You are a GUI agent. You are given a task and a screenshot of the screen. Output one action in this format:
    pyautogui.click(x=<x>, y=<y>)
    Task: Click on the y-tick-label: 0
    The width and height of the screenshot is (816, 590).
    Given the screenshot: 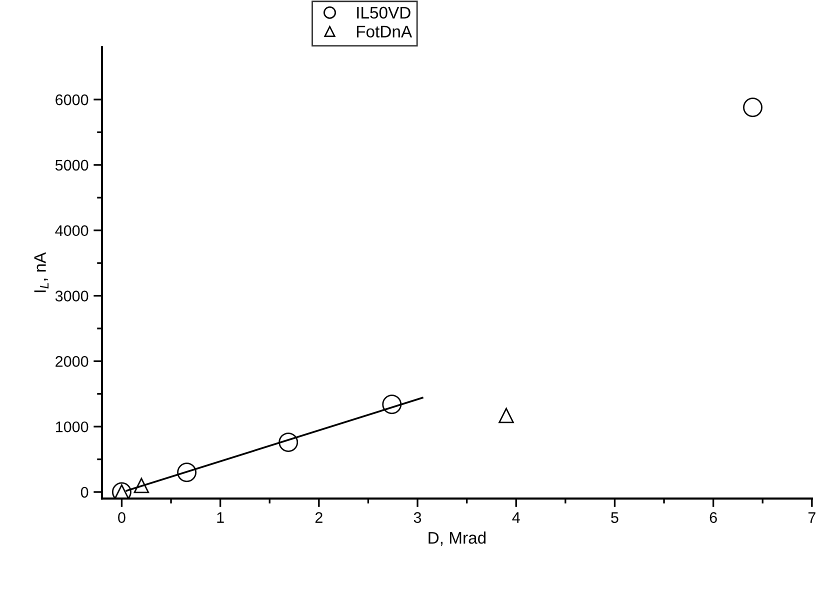 What is the action you would take?
    pyautogui.click(x=84, y=492)
    